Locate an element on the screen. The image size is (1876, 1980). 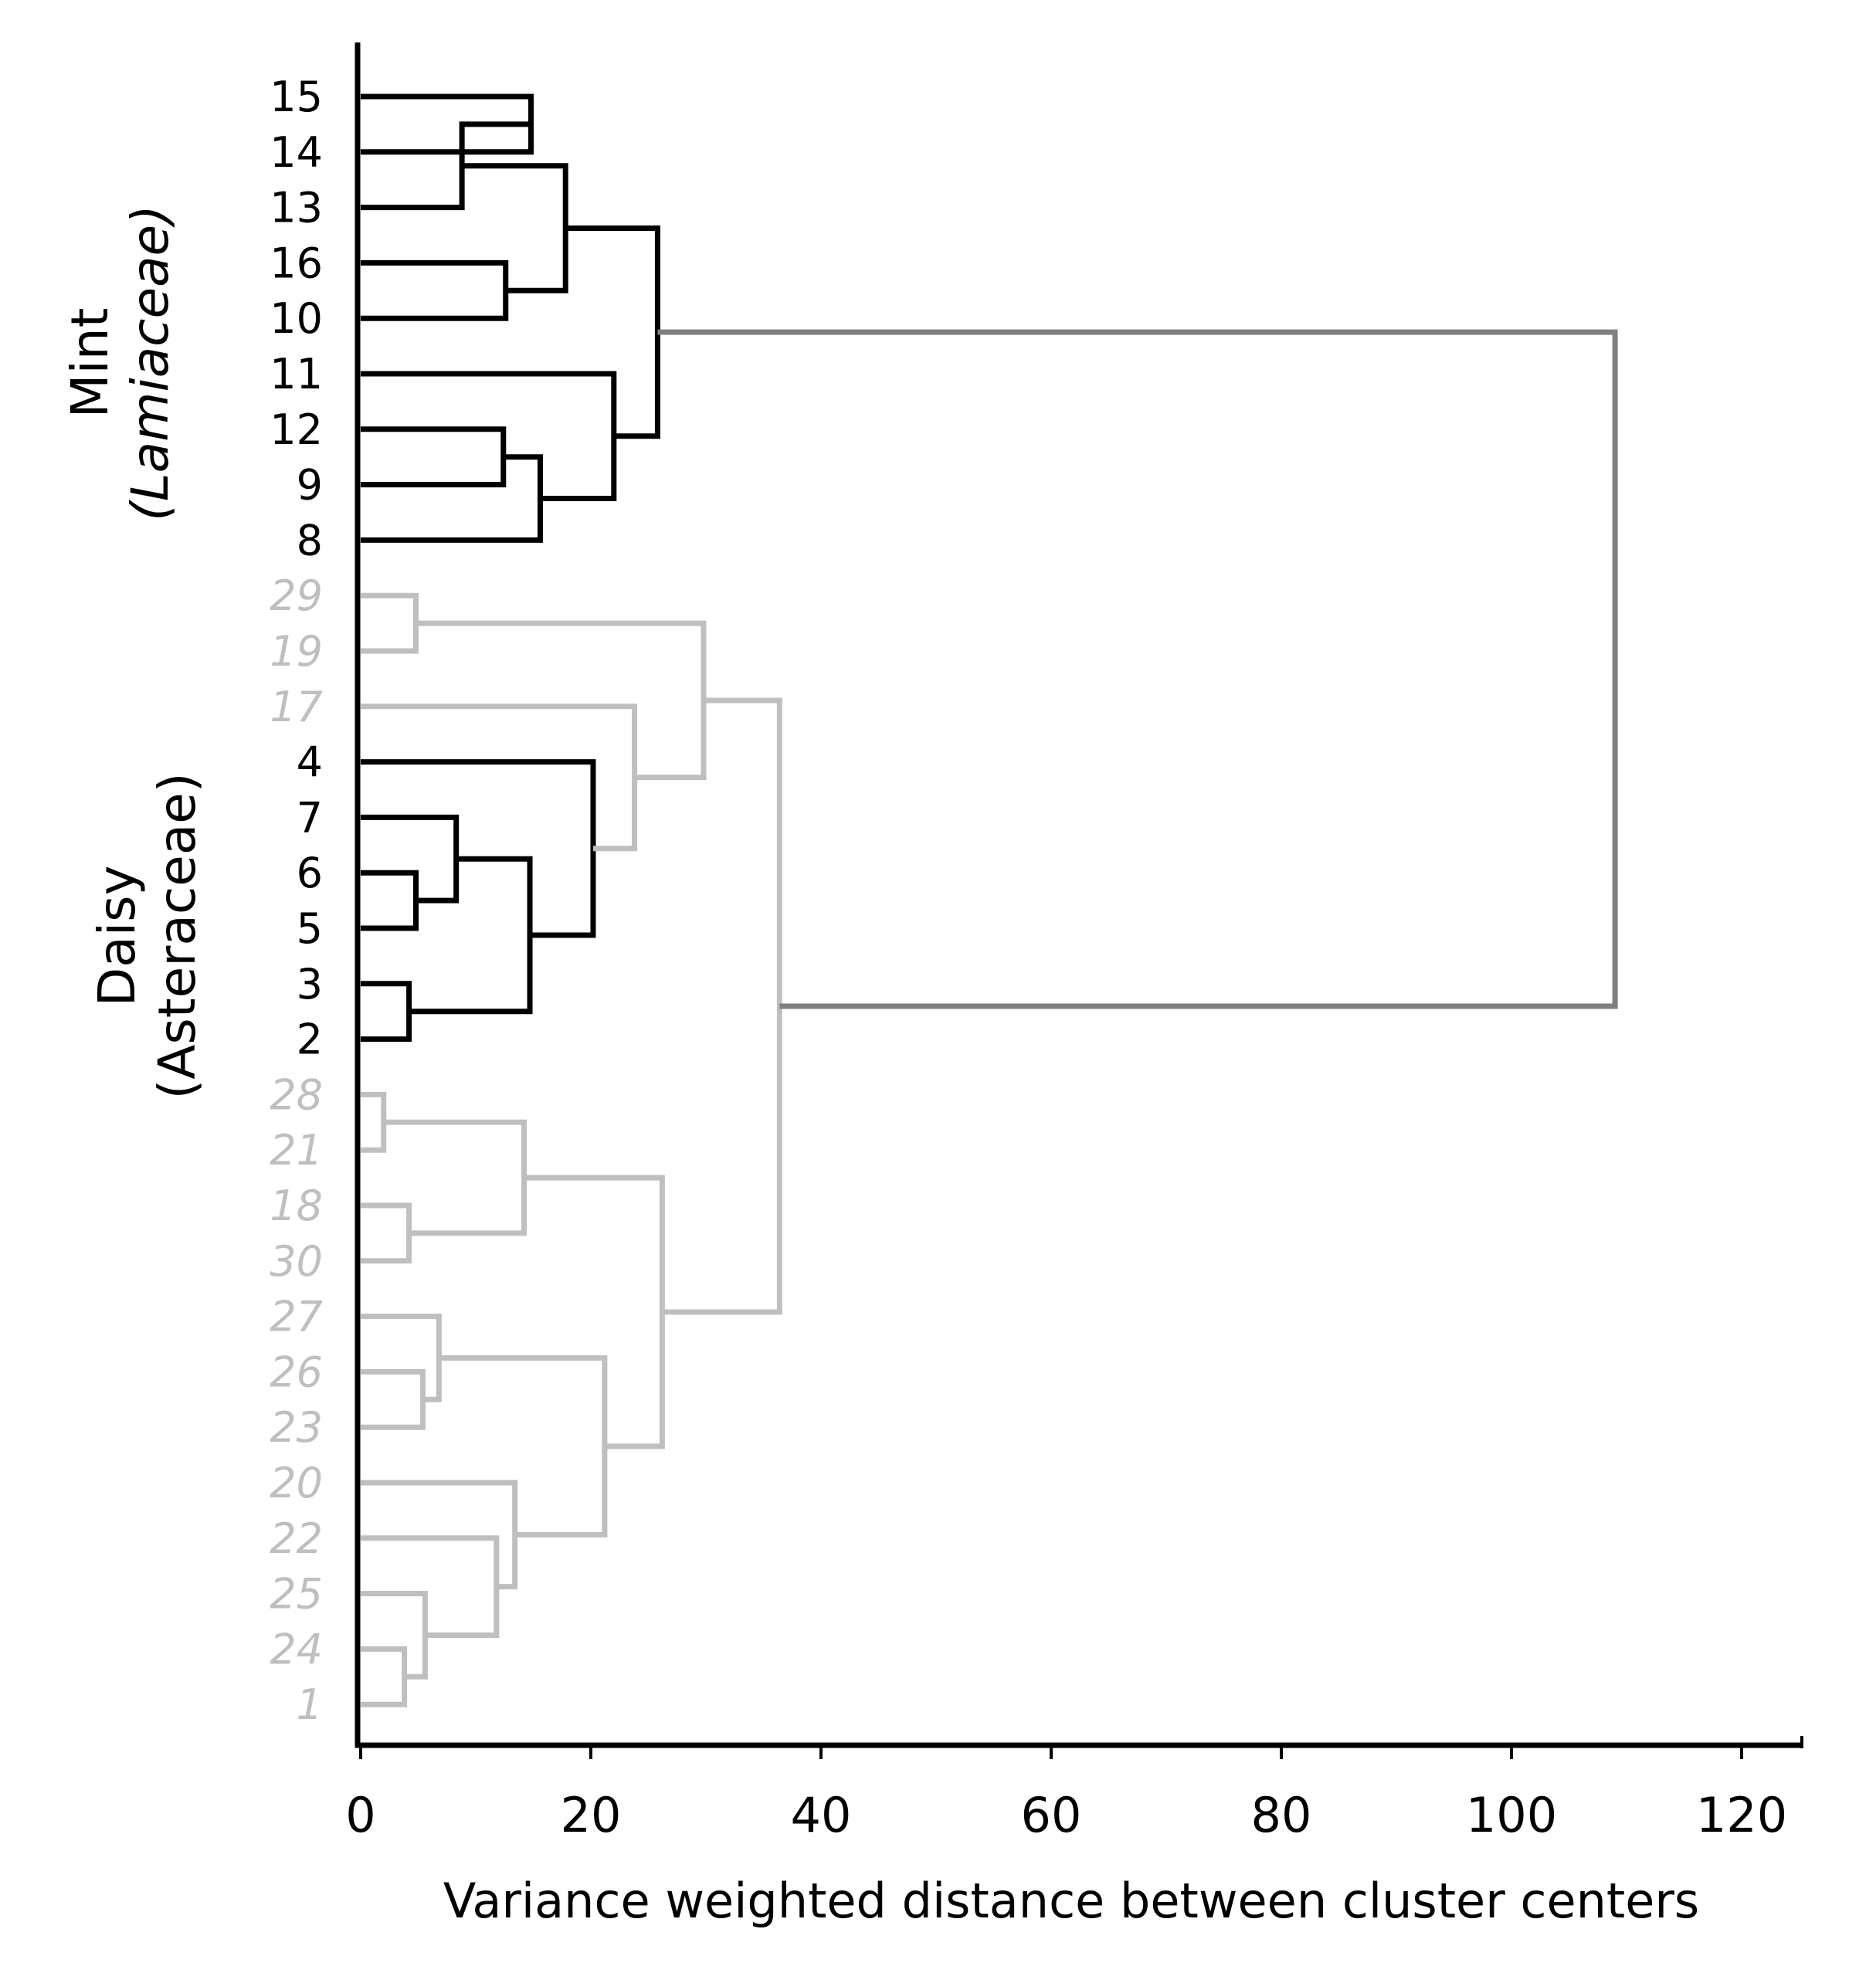
x-tick-label-120: 120 is located at coordinates (1741, 1815).